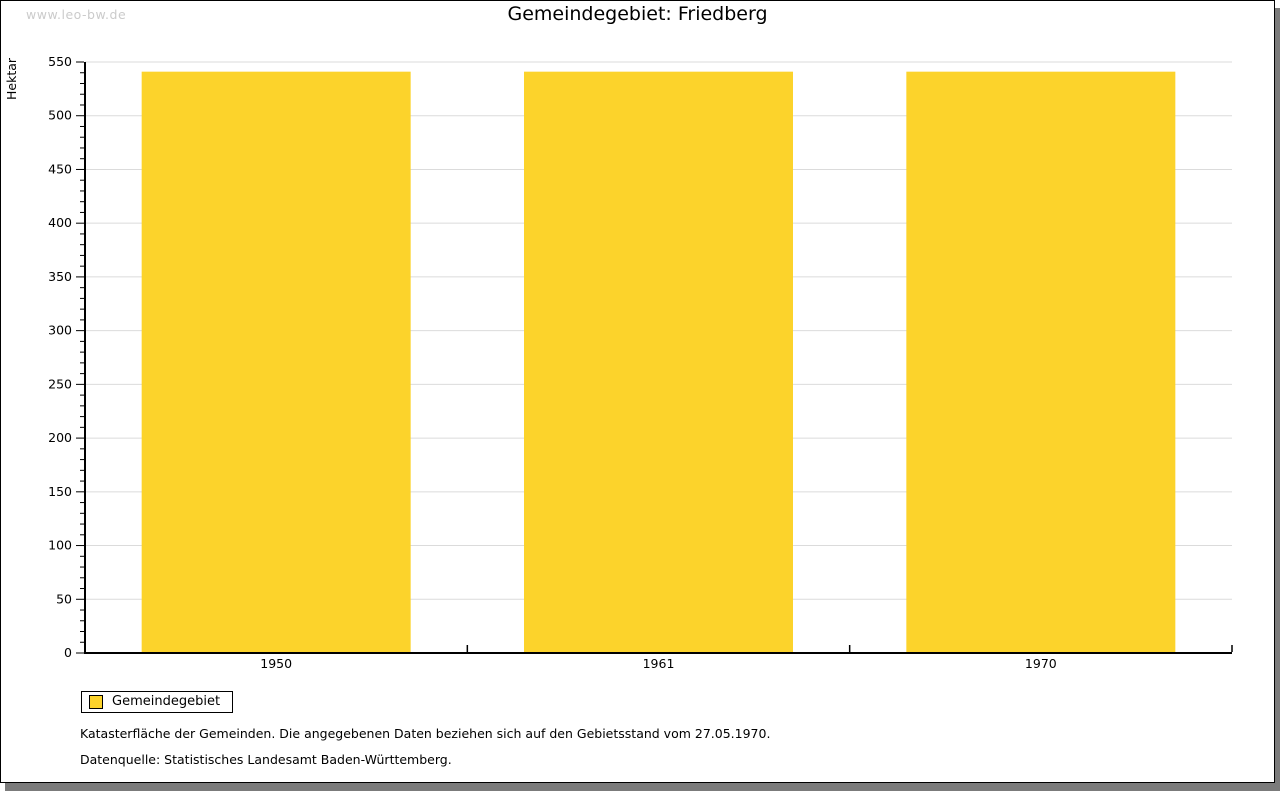 The image size is (1280, 791). Describe the element at coordinates (96, 702) in the screenshot. I see `legend-color-swatch` at that location.